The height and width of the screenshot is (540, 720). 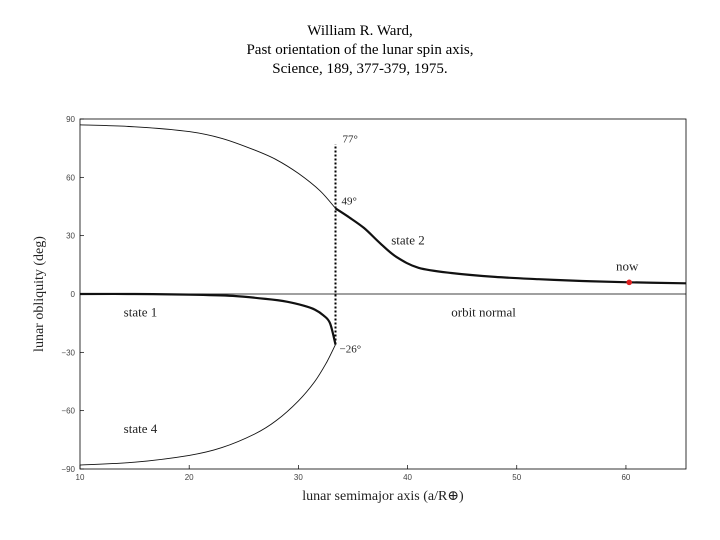 I want to click on citation-author: William R. Ward,, so click(x=360, y=31).